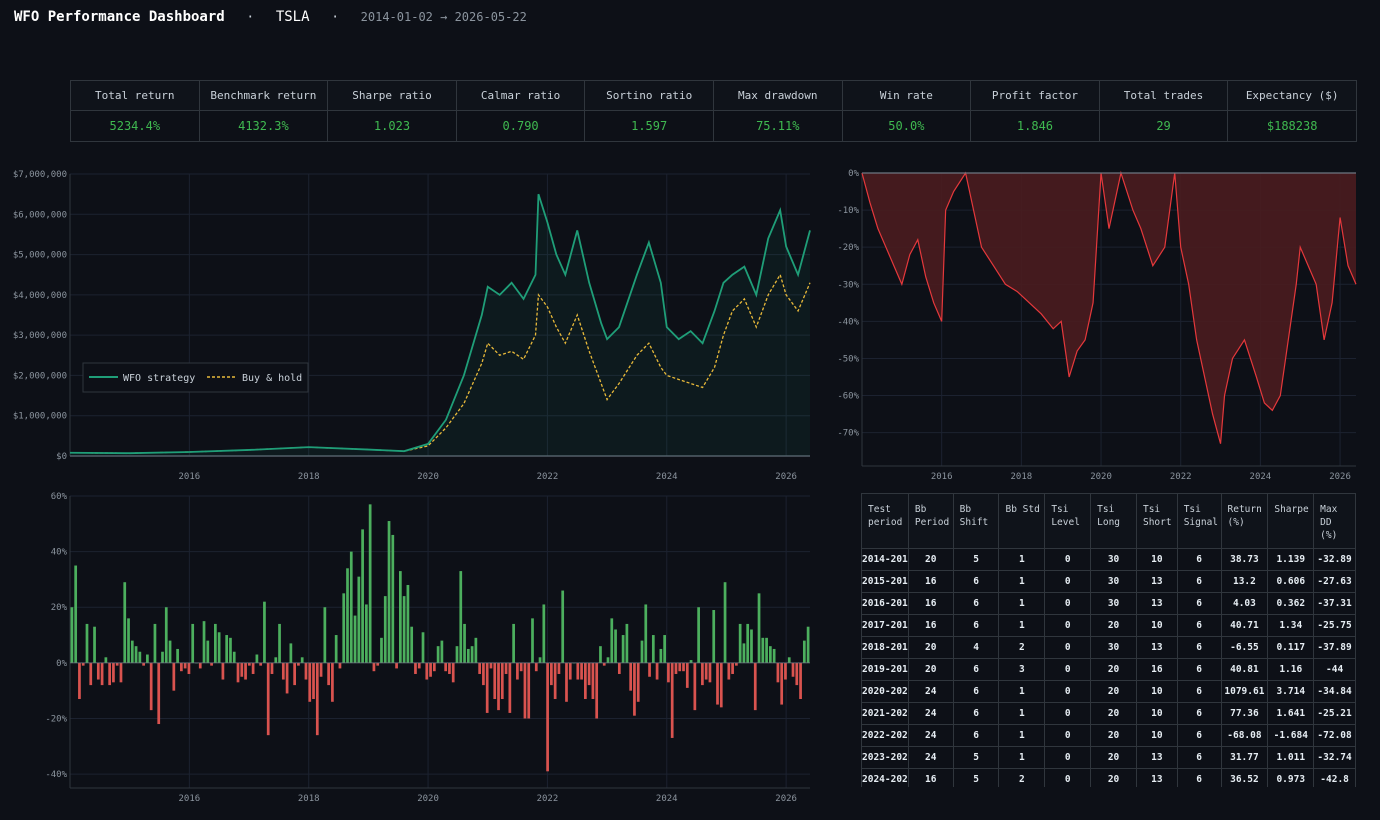  I want to click on params-cell: 4.03, so click(1244, 603).